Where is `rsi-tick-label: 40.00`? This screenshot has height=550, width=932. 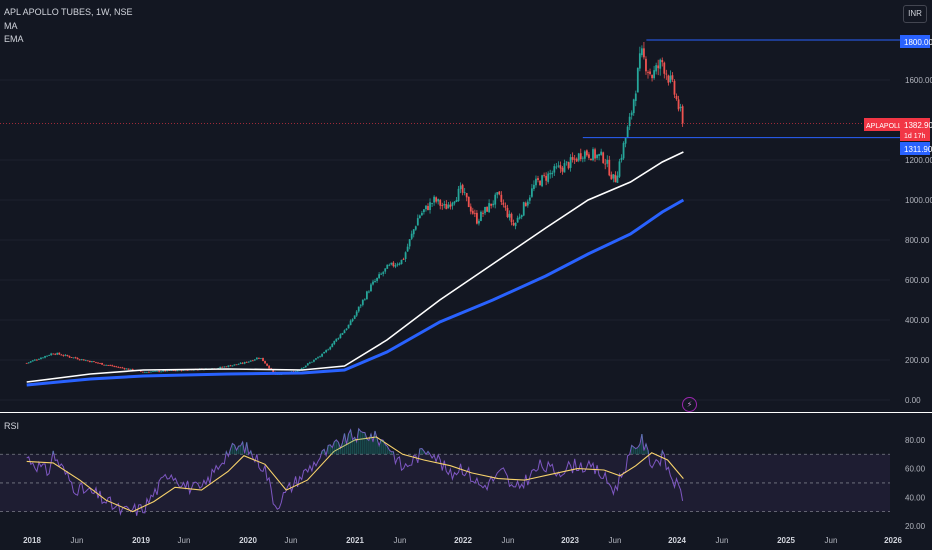
rsi-tick-label: 40.00 is located at coordinates (915, 497).